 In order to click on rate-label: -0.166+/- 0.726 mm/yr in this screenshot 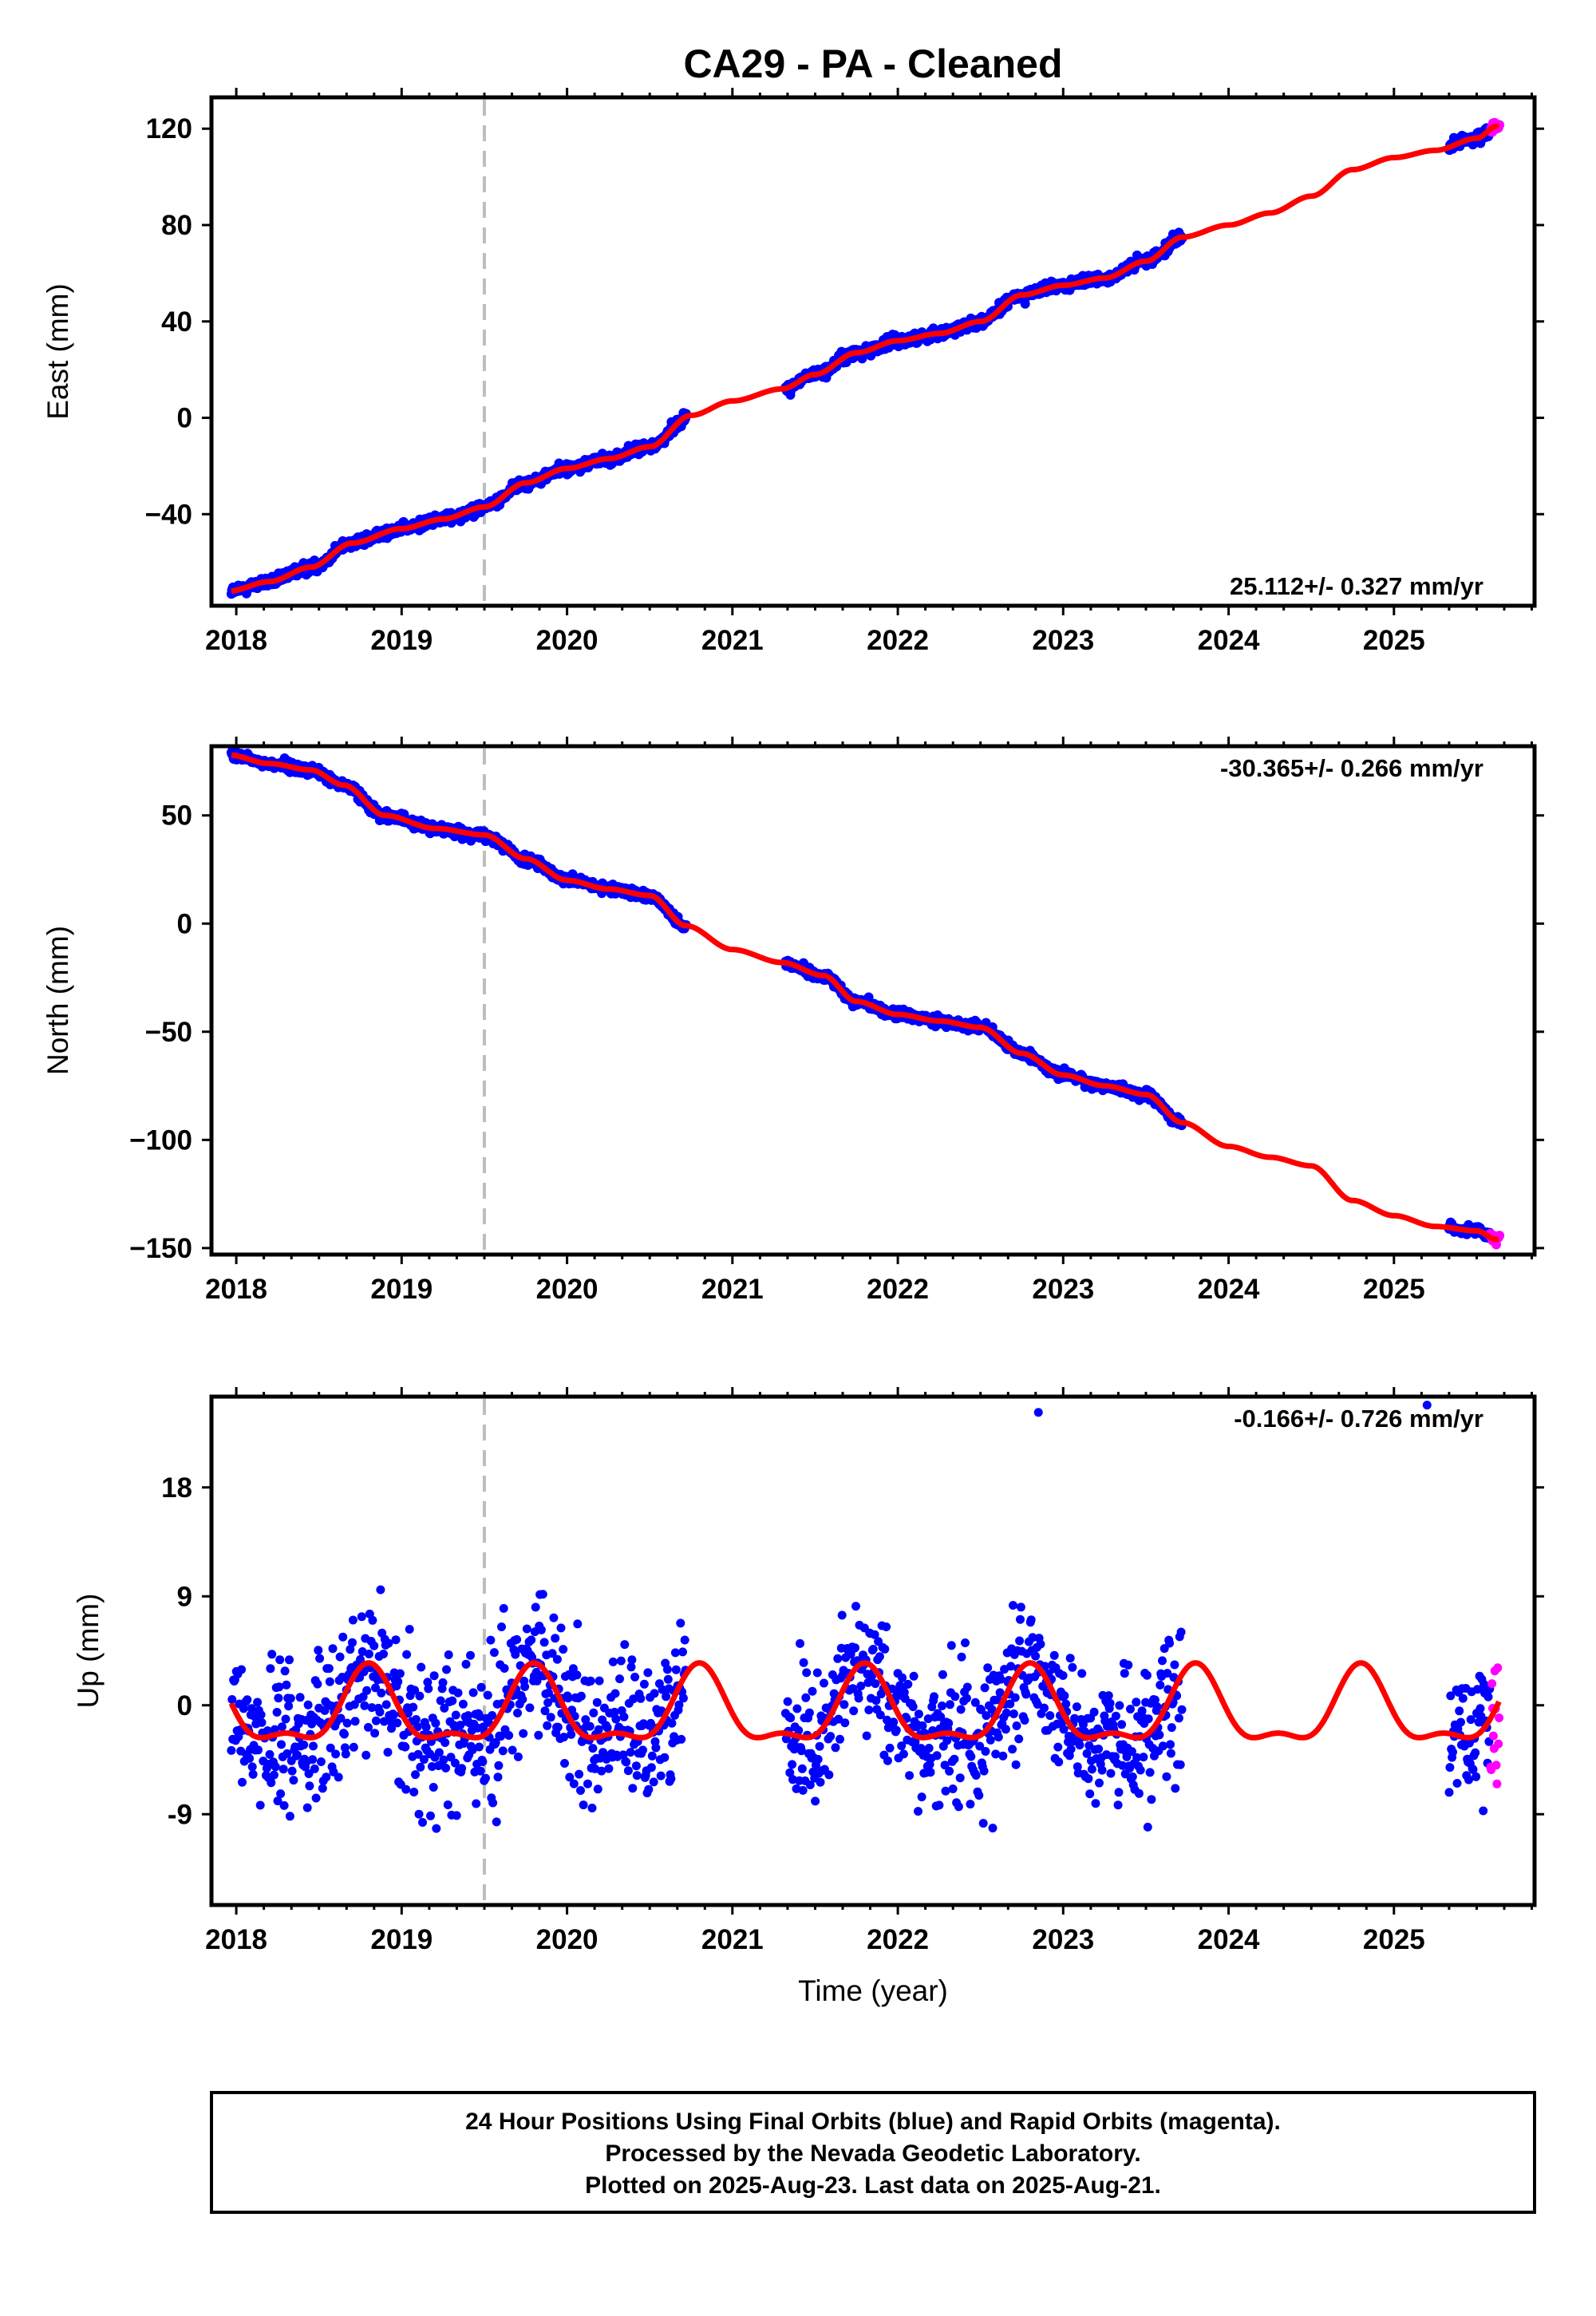, I will do `click(1358, 1419)`.